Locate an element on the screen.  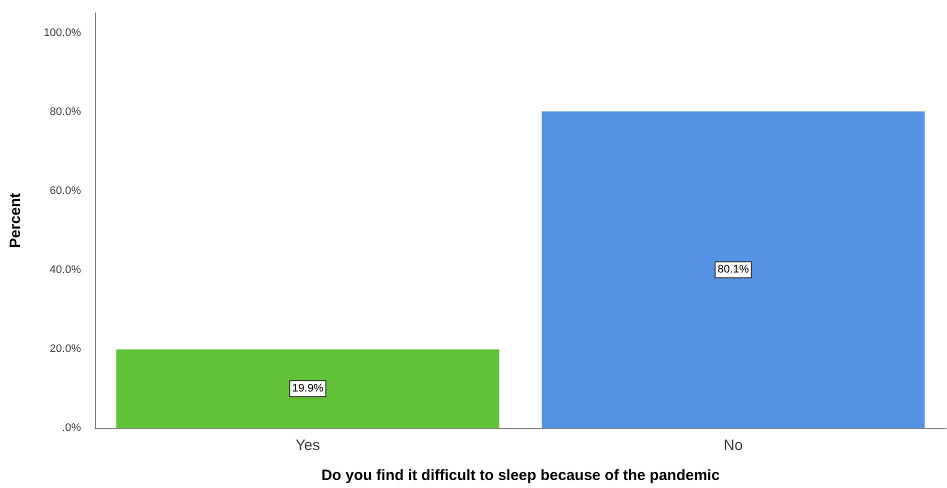
x-tick-label: Yes is located at coordinates (308, 445).